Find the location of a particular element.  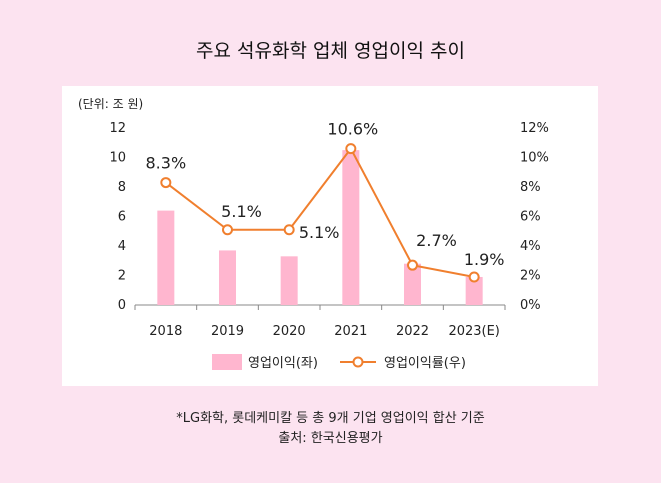

y-left-tick-label: 2 is located at coordinates (122, 276).